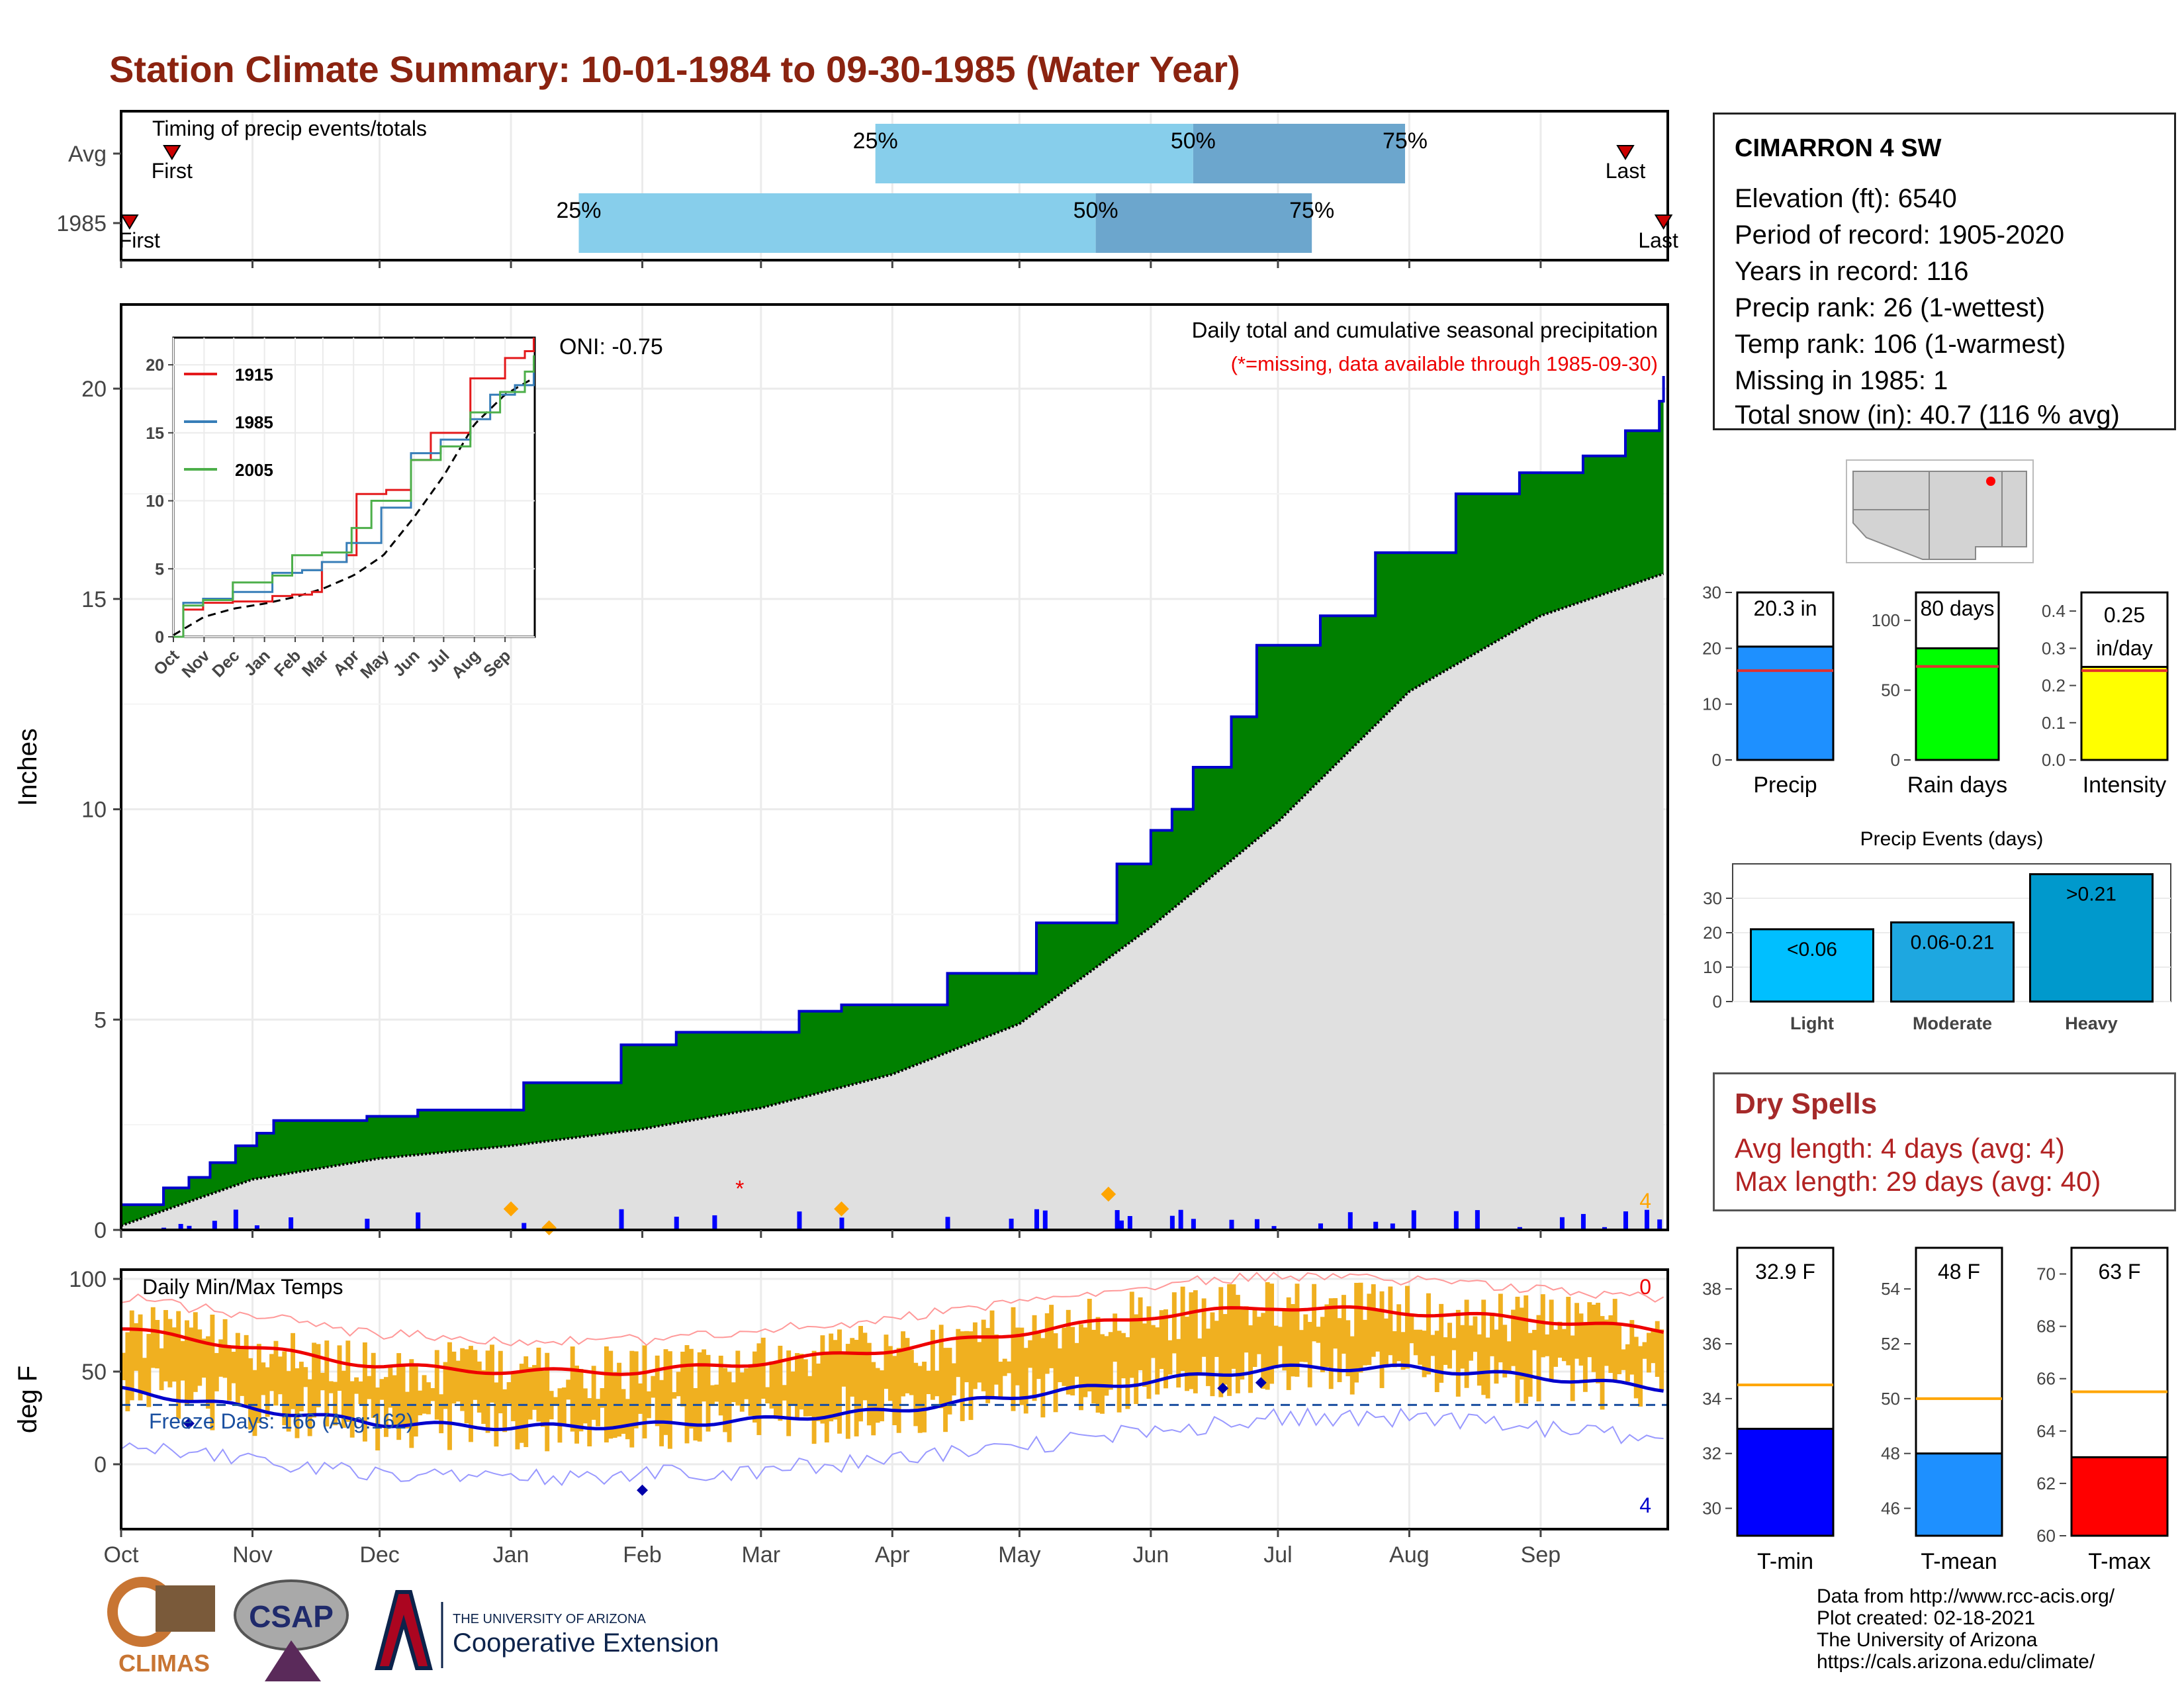  I want to click on temp-bar-value-bar, so click(1786, 1482).